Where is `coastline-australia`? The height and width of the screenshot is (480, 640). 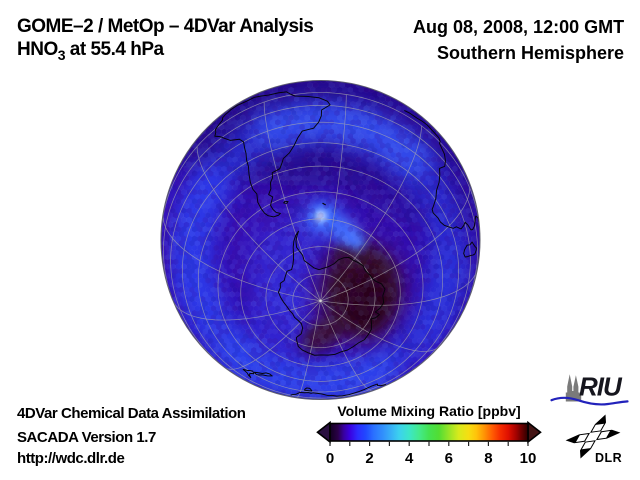
coastline-australia is located at coordinates (338, 390).